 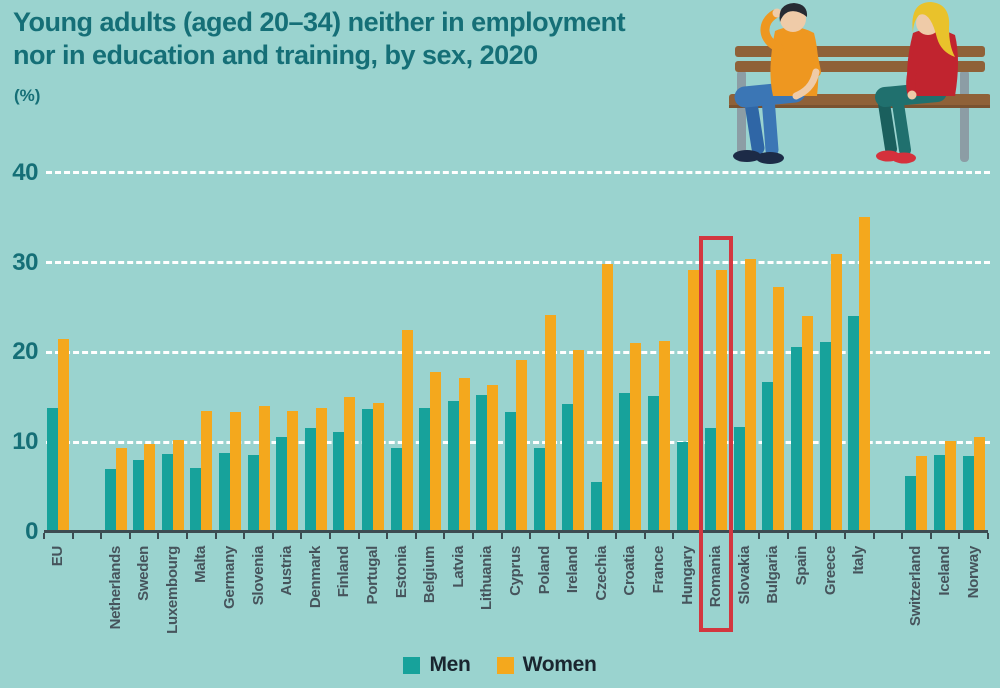 What do you see at coordinates (378, 467) in the screenshot?
I see `bar-women-Portugal` at bounding box center [378, 467].